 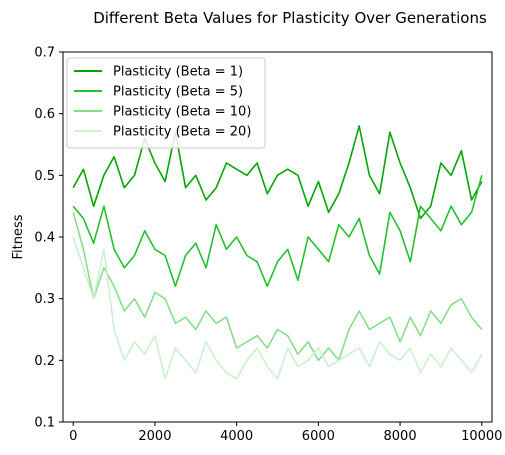 I want to click on legend-box, so click(x=166, y=103).